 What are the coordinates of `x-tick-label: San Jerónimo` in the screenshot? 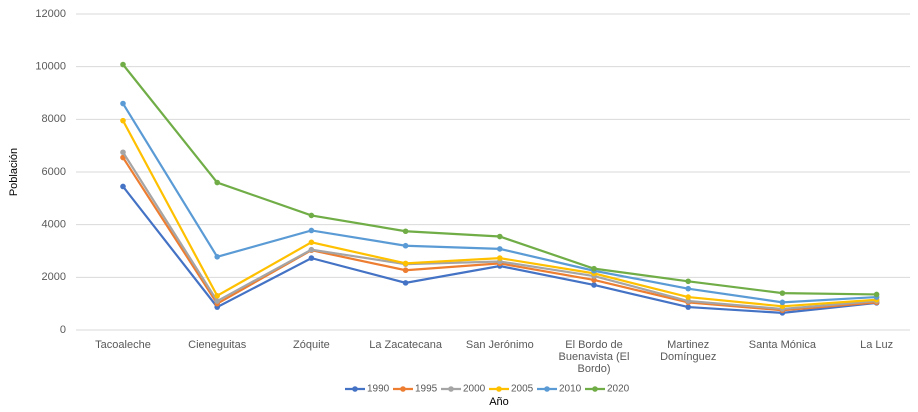 It's located at (500, 345).